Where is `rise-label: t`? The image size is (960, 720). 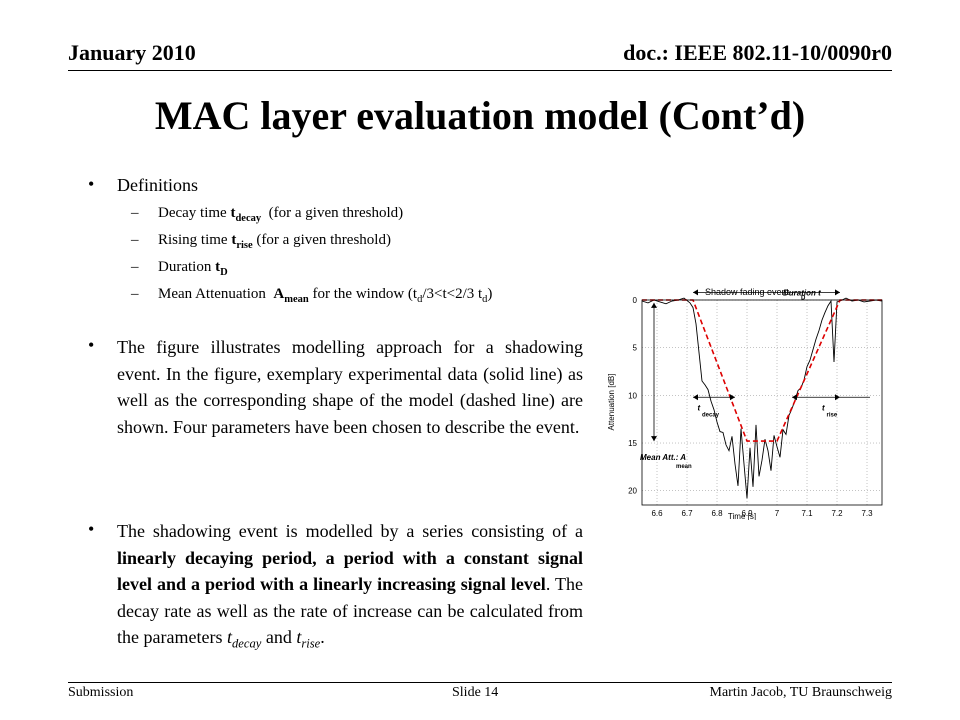 rise-label: t is located at coordinates (823, 408).